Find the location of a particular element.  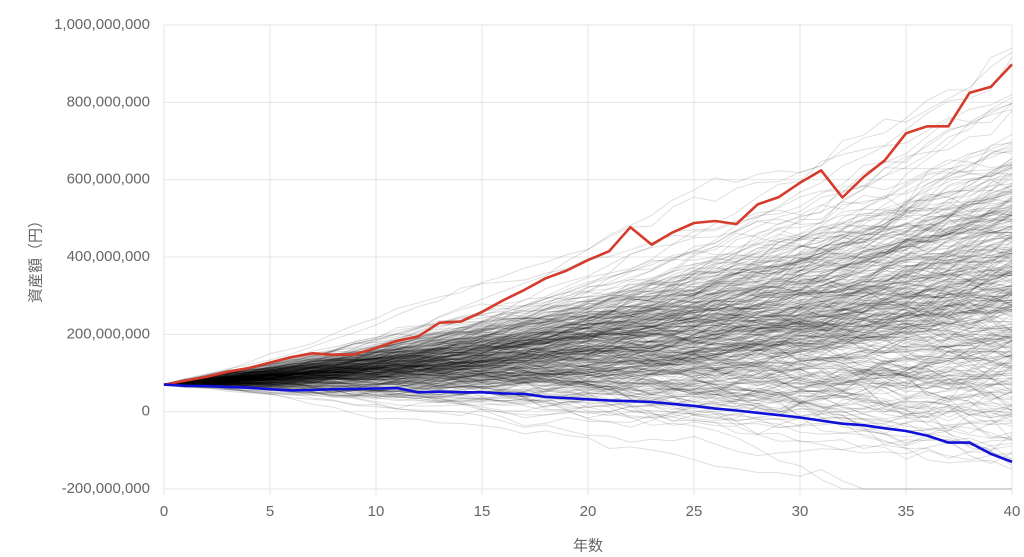

y-tick-label: 400,000,000 is located at coordinates (108, 256).